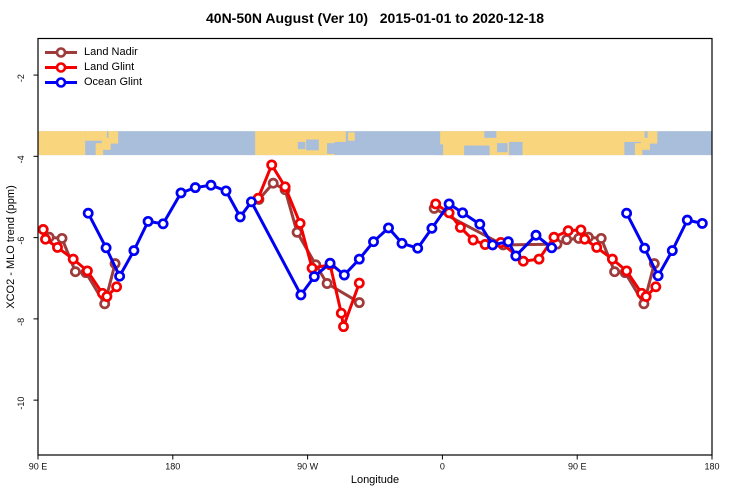 The height and width of the screenshot is (500, 750). Describe the element at coordinates (375, 143) in the screenshot. I see `geography-band` at that location.